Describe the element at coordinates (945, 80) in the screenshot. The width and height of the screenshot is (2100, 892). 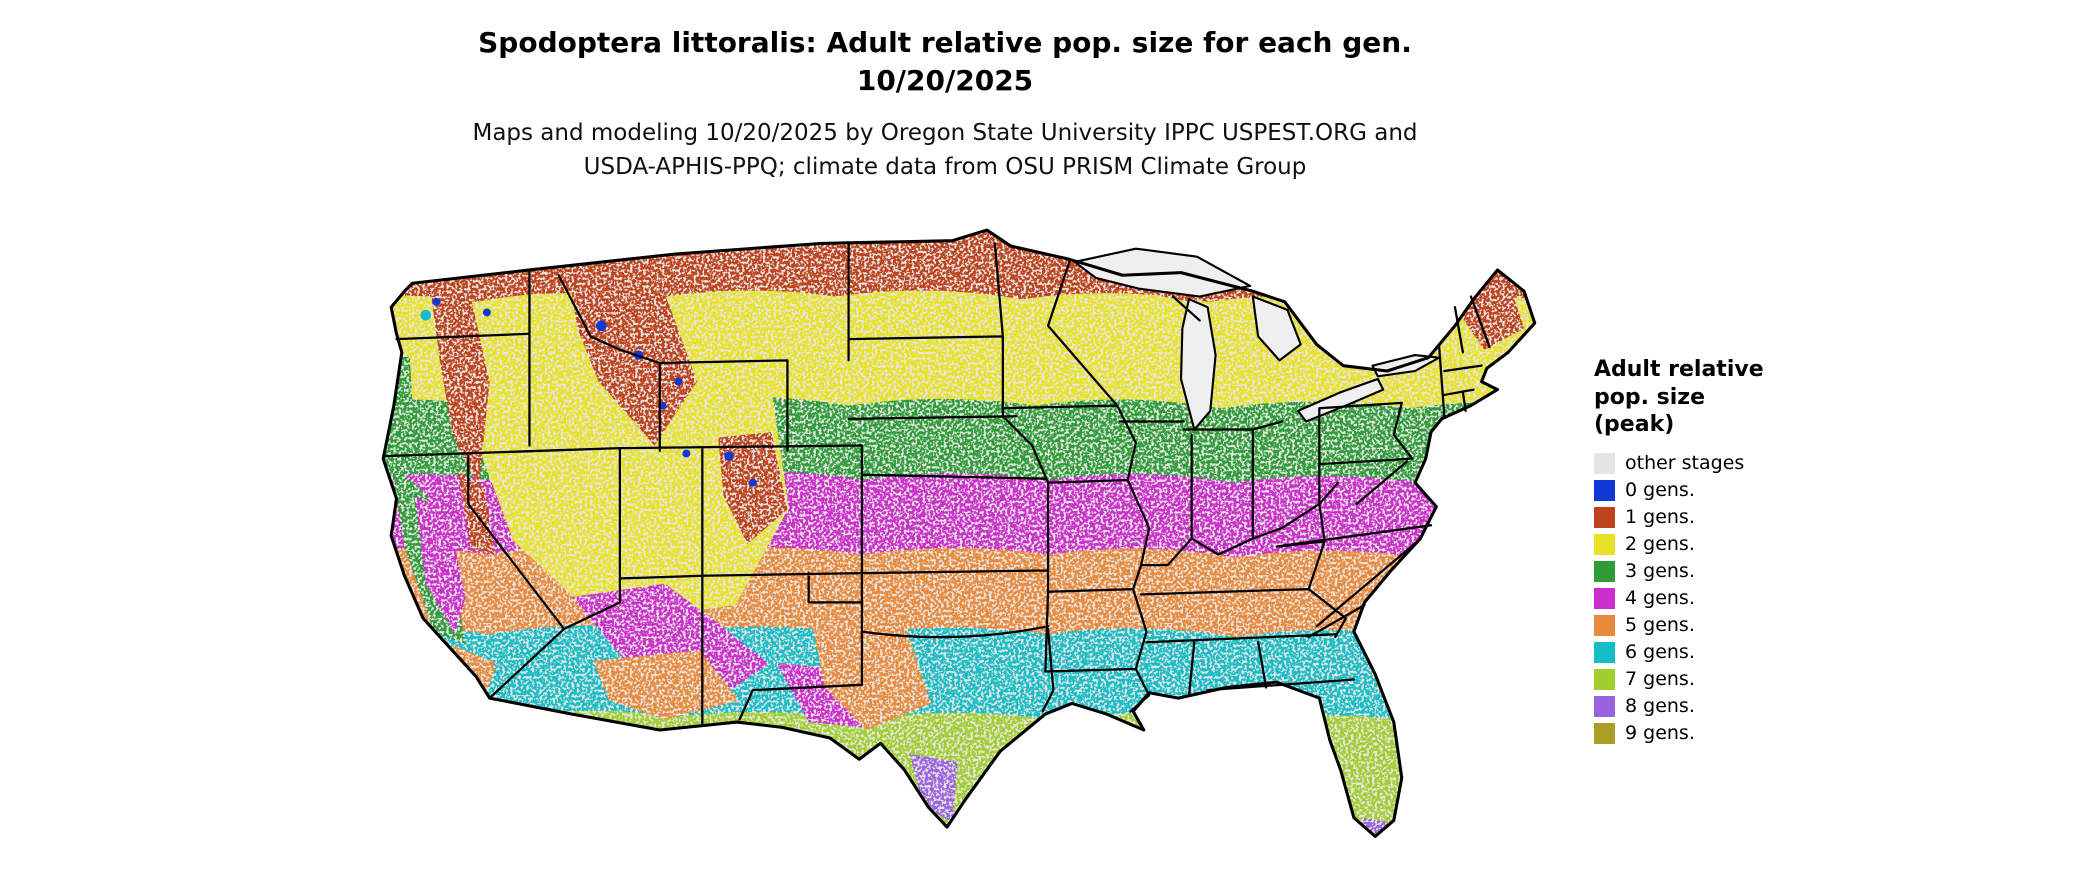
I see `figure-title-line2: 10/20/2025` at that location.